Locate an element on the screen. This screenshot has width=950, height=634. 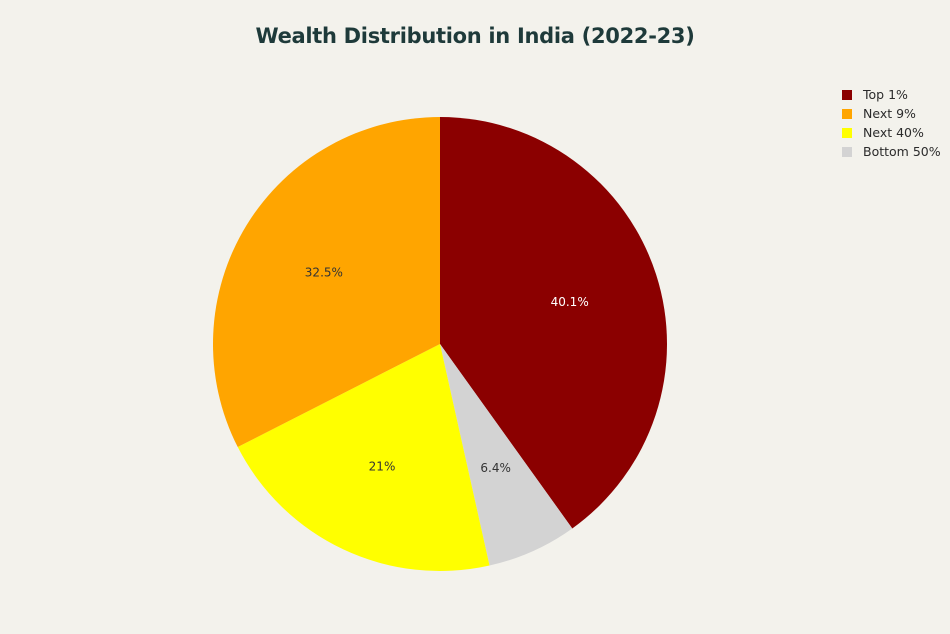
legend-item-top-1: Top 1% is located at coordinates (895, 94).